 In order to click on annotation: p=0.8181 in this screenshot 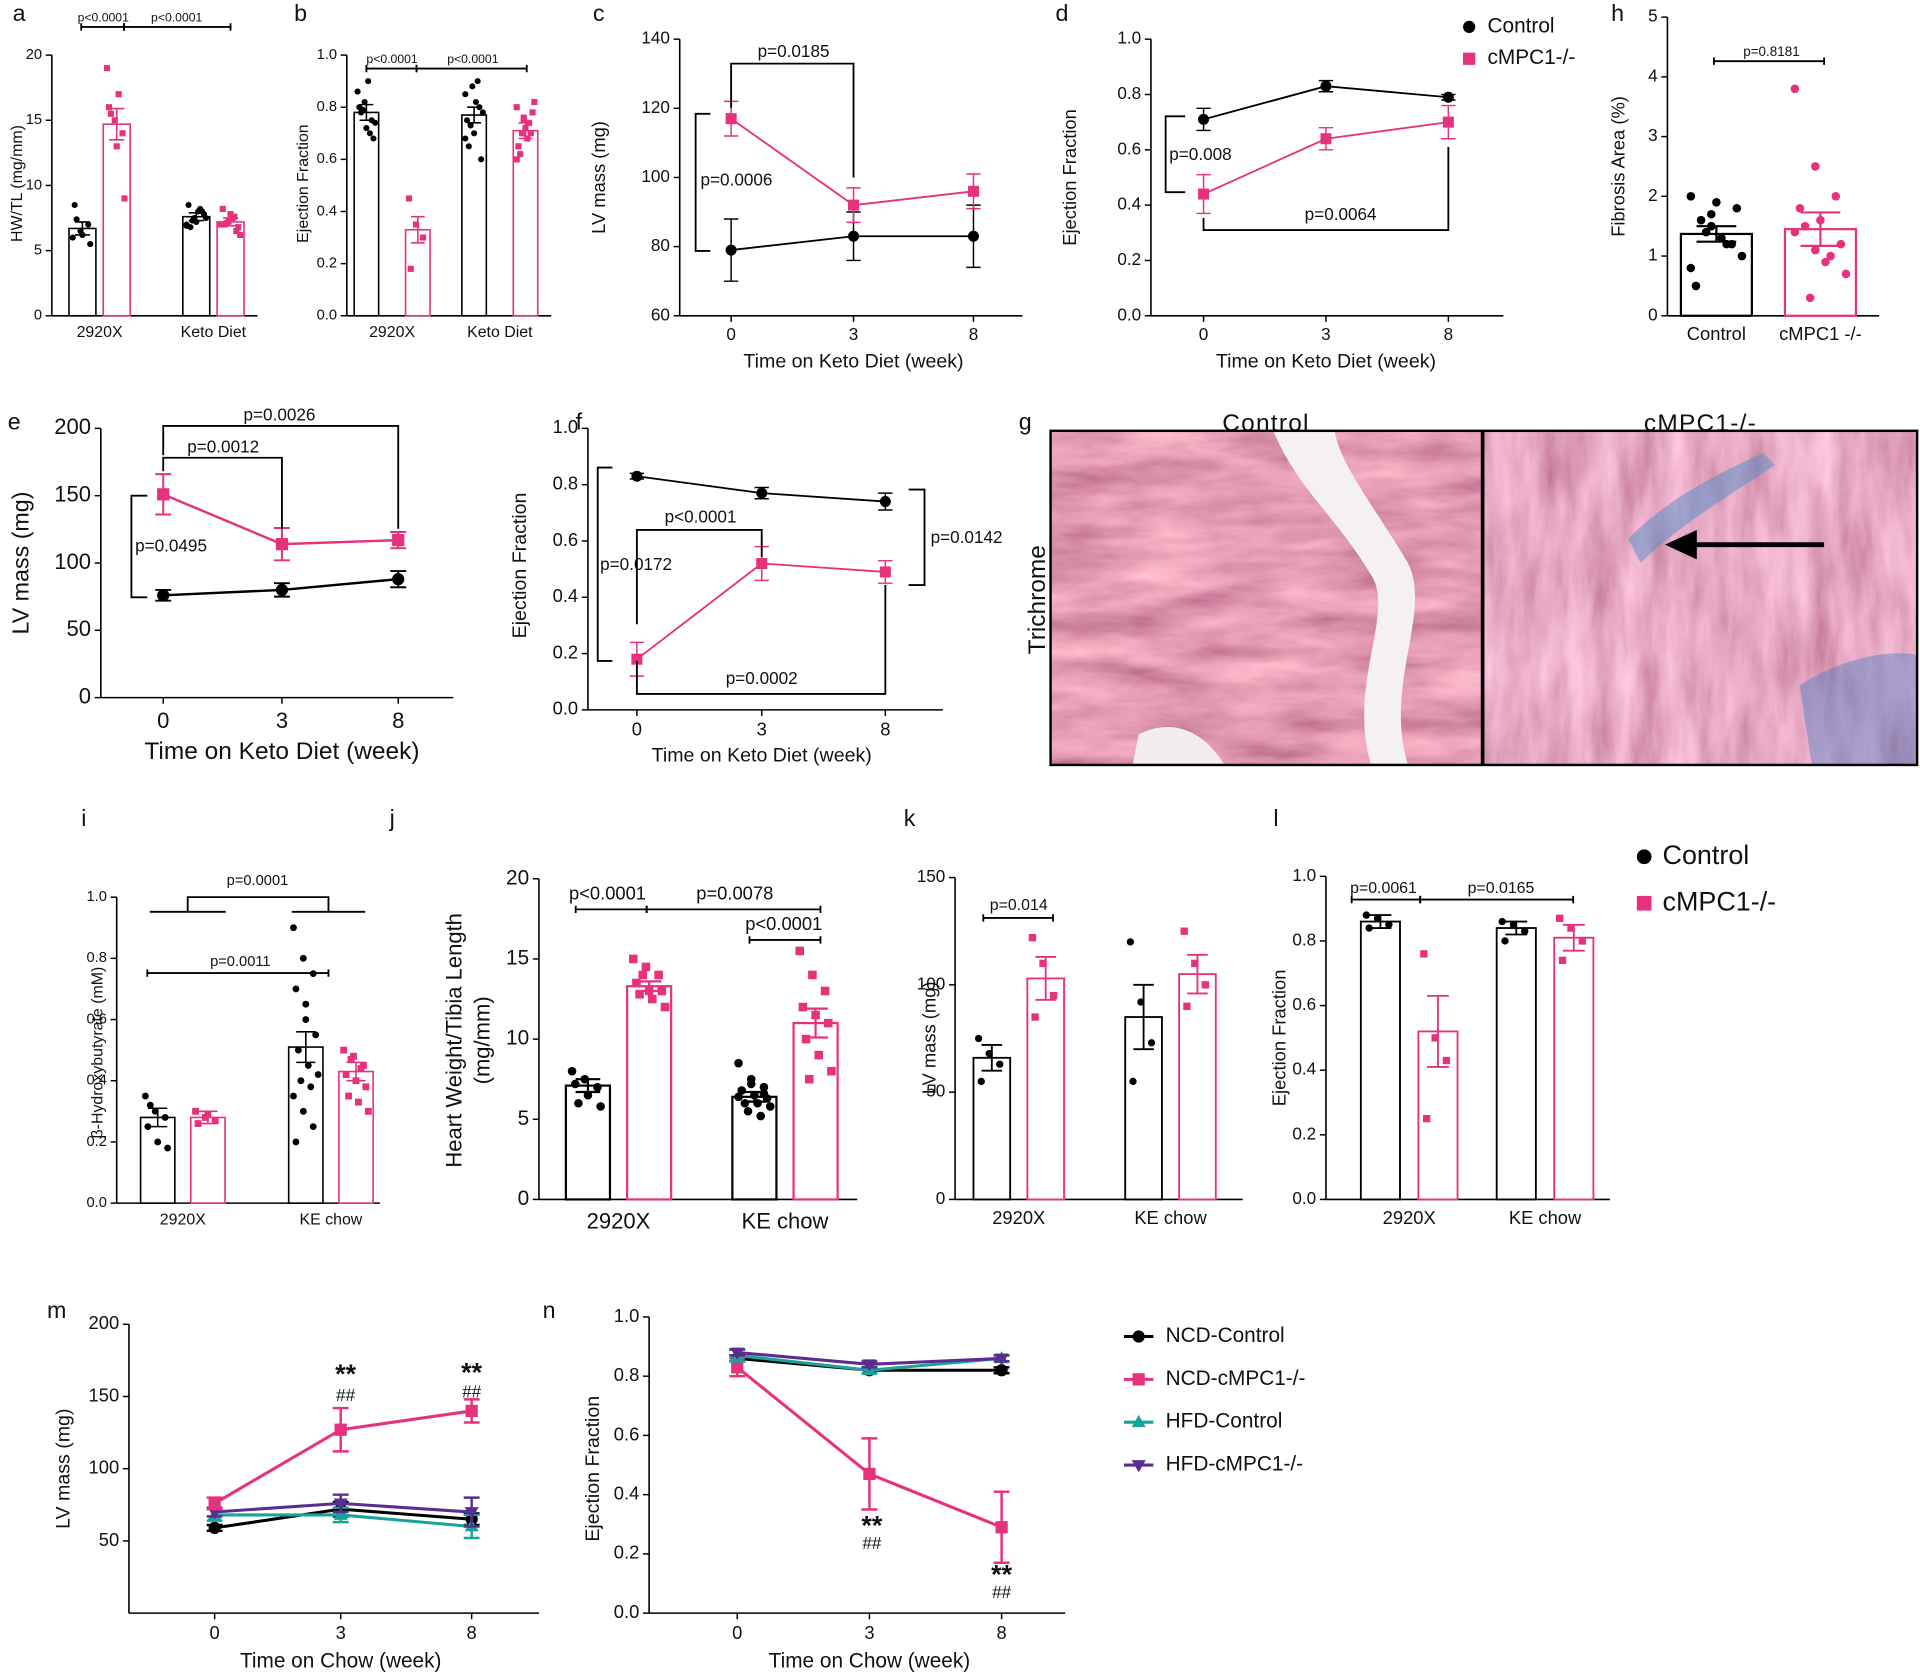, I will do `click(1771, 51)`.